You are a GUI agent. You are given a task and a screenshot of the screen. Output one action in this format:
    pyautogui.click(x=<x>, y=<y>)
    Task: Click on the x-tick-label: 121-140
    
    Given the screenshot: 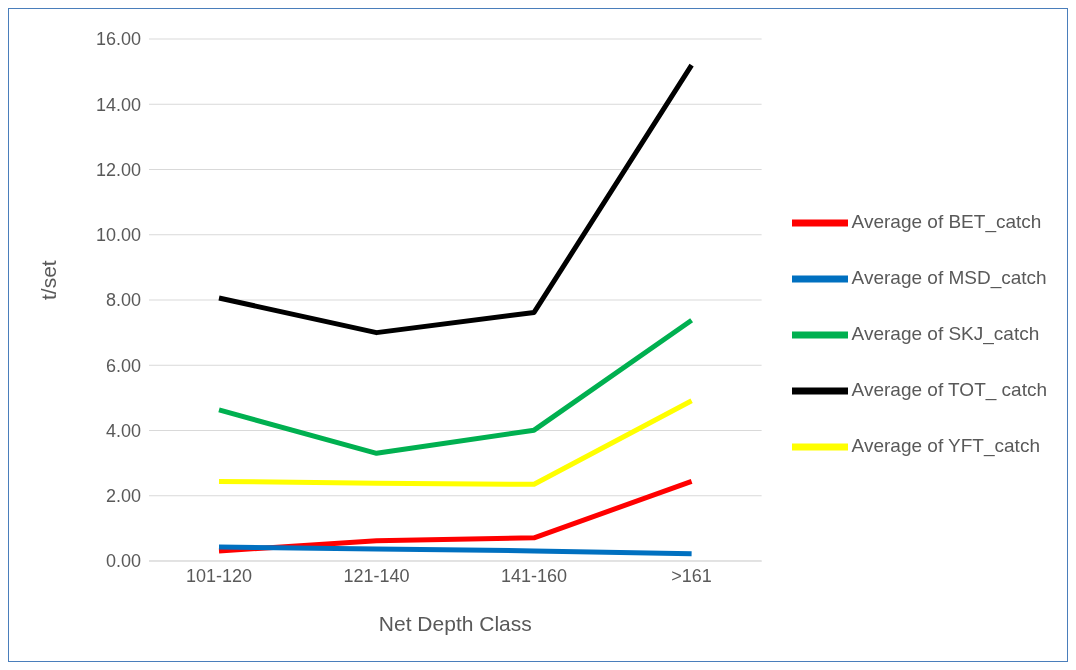 What is the action you would take?
    pyautogui.click(x=376, y=575)
    